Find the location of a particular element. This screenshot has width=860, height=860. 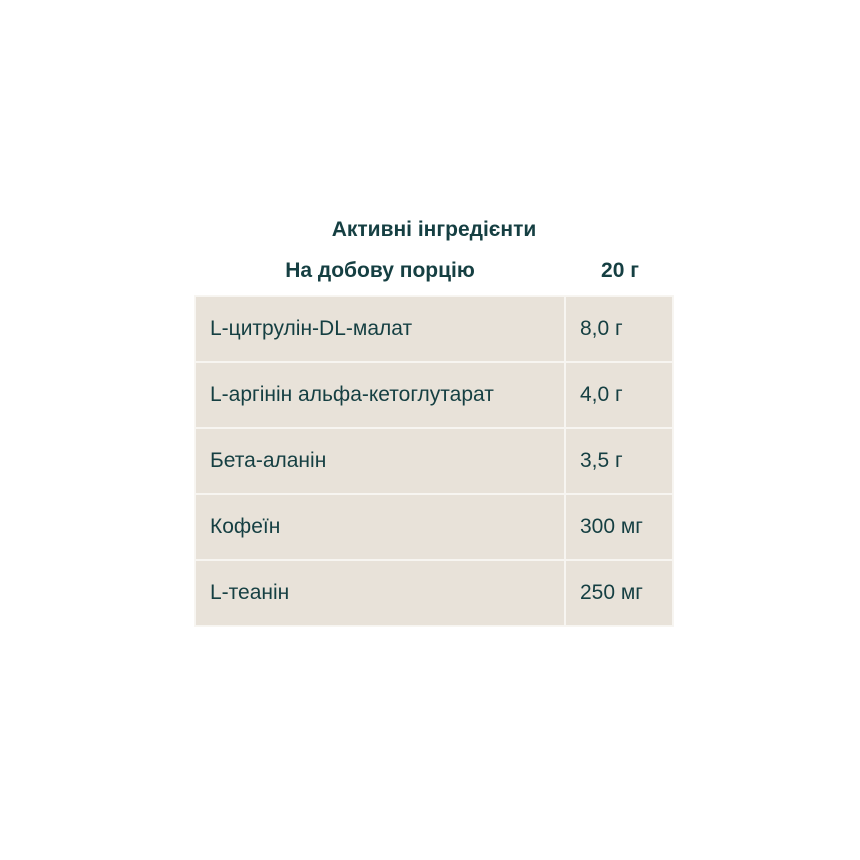

header-label: На добову порцію is located at coordinates (380, 270).